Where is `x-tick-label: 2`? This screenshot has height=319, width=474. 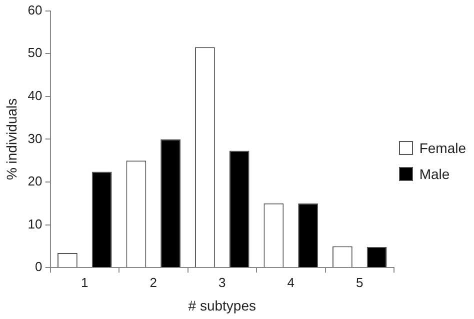 x-tick-label: 2 is located at coordinates (153, 282).